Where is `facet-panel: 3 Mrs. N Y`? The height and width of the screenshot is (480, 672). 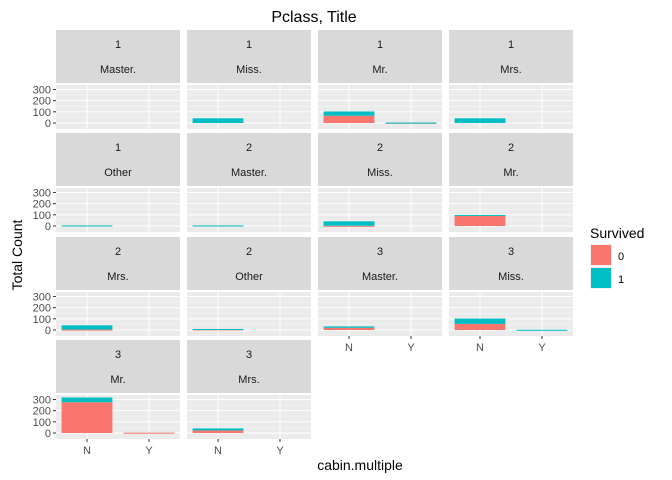 facet-panel: 3 Mrs. N Y is located at coordinates (249, 398).